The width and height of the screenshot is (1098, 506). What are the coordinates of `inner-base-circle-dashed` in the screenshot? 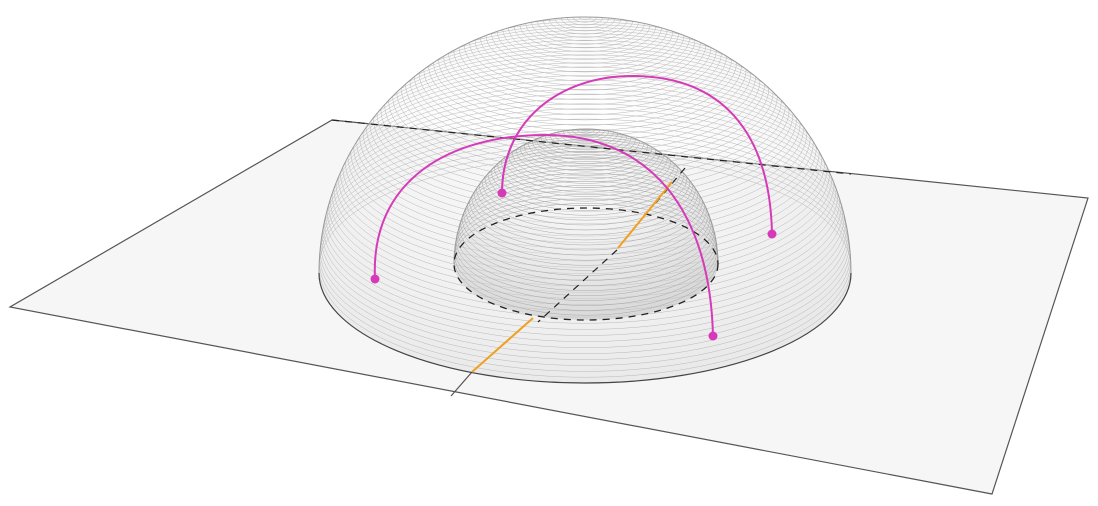 It's located at (586, 264).